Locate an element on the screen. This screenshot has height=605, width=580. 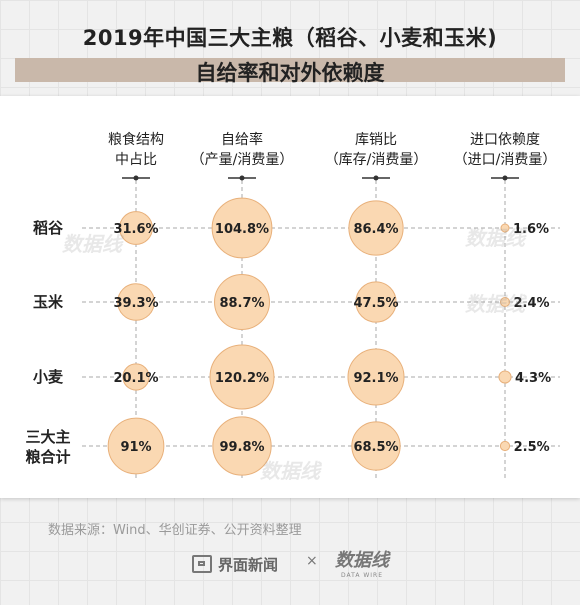
data-label: 20.1% is located at coordinates (135, 378).